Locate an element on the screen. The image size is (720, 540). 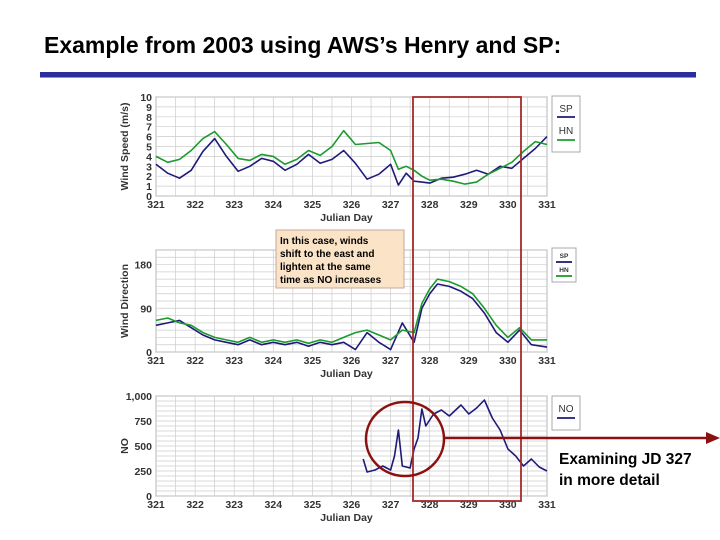
arrow-head is located at coordinates (713, 438).